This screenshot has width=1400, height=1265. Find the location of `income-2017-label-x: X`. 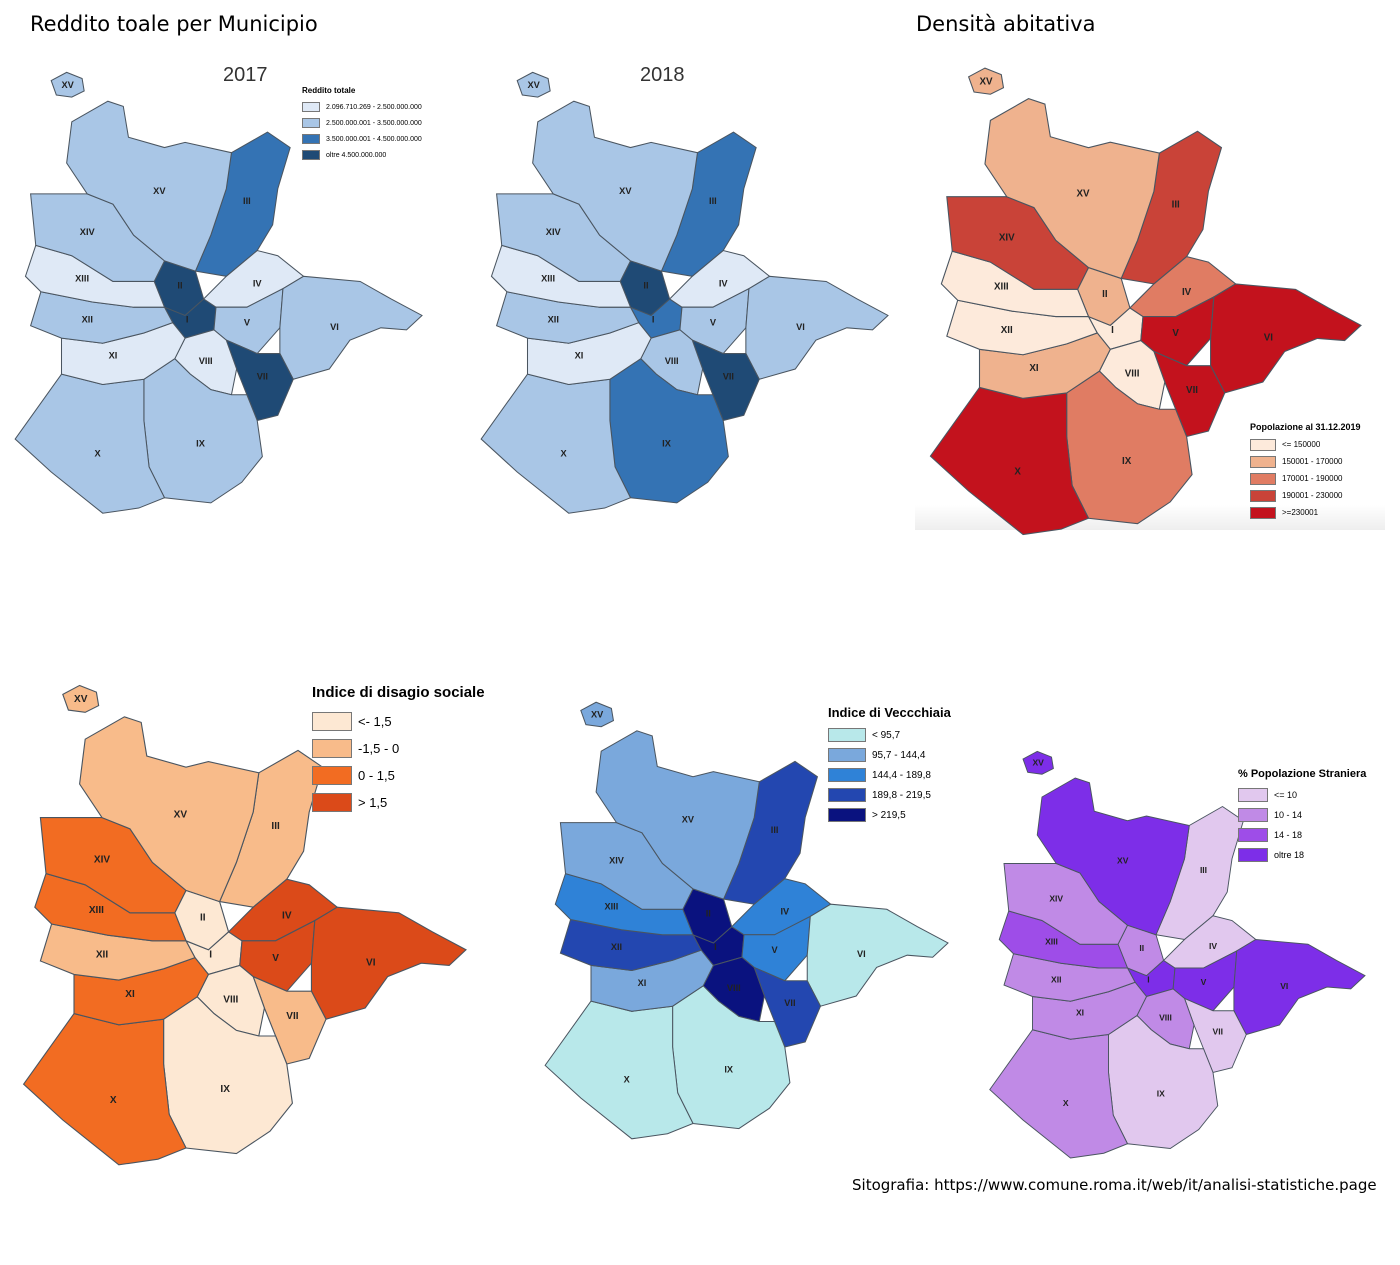

income-2017-label-x: X is located at coordinates (97, 454).